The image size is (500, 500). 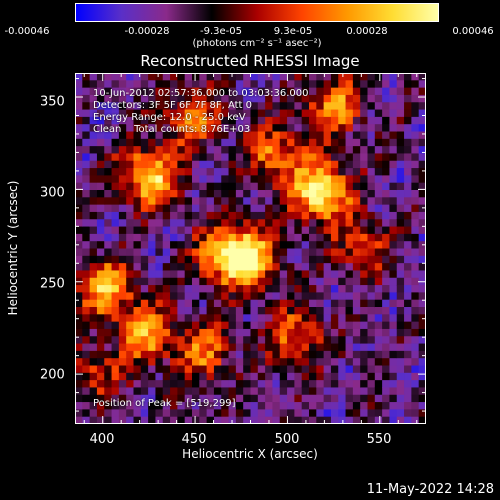 What do you see at coordinates (27, 31) in the screenshot?
I see `colorbar-tick: -0.00046` at bounding box center [27, 31].